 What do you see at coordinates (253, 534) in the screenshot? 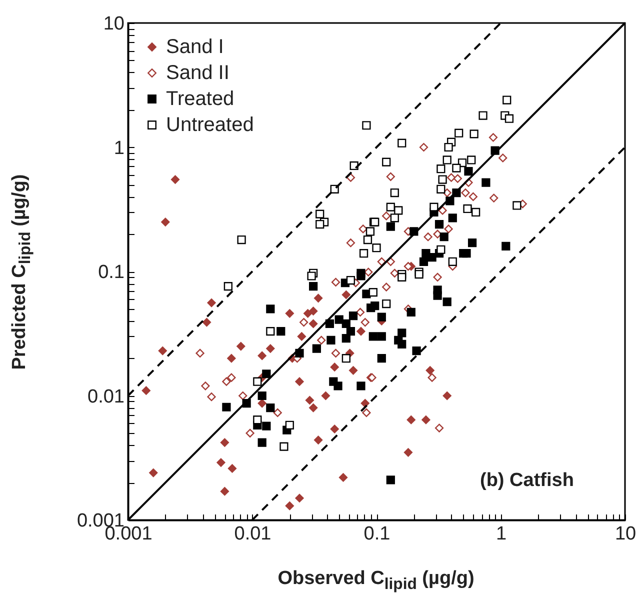
I see `x-tick-label: 0.01` at bounding box center [253, 534].